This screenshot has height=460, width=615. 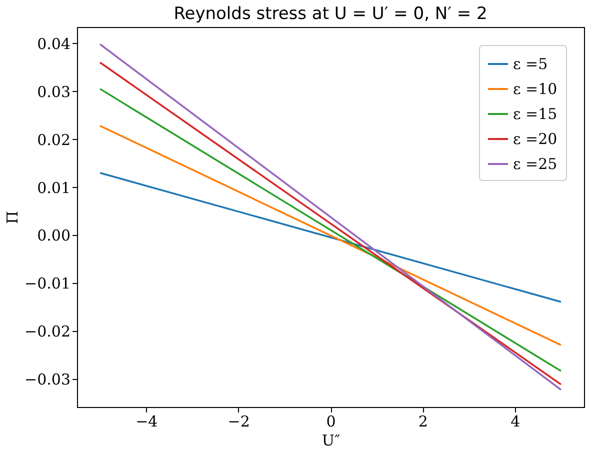 What do you see at coordinates (53, 139) in the screenshot?
I see `y-tick-label: 0.02` at bounding box center [53, 139].